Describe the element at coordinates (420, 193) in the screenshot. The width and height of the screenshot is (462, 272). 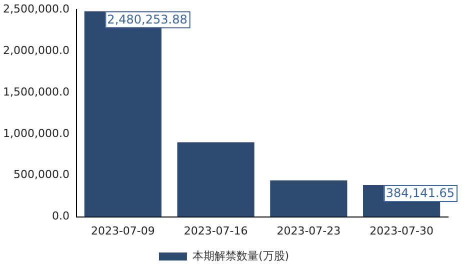
I see `data-label: 384,141.65` at that location.